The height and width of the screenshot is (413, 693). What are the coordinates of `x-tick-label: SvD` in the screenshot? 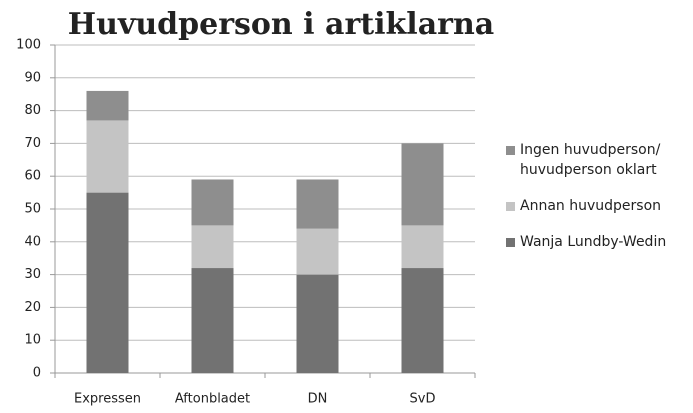 It's located at (423, 399).